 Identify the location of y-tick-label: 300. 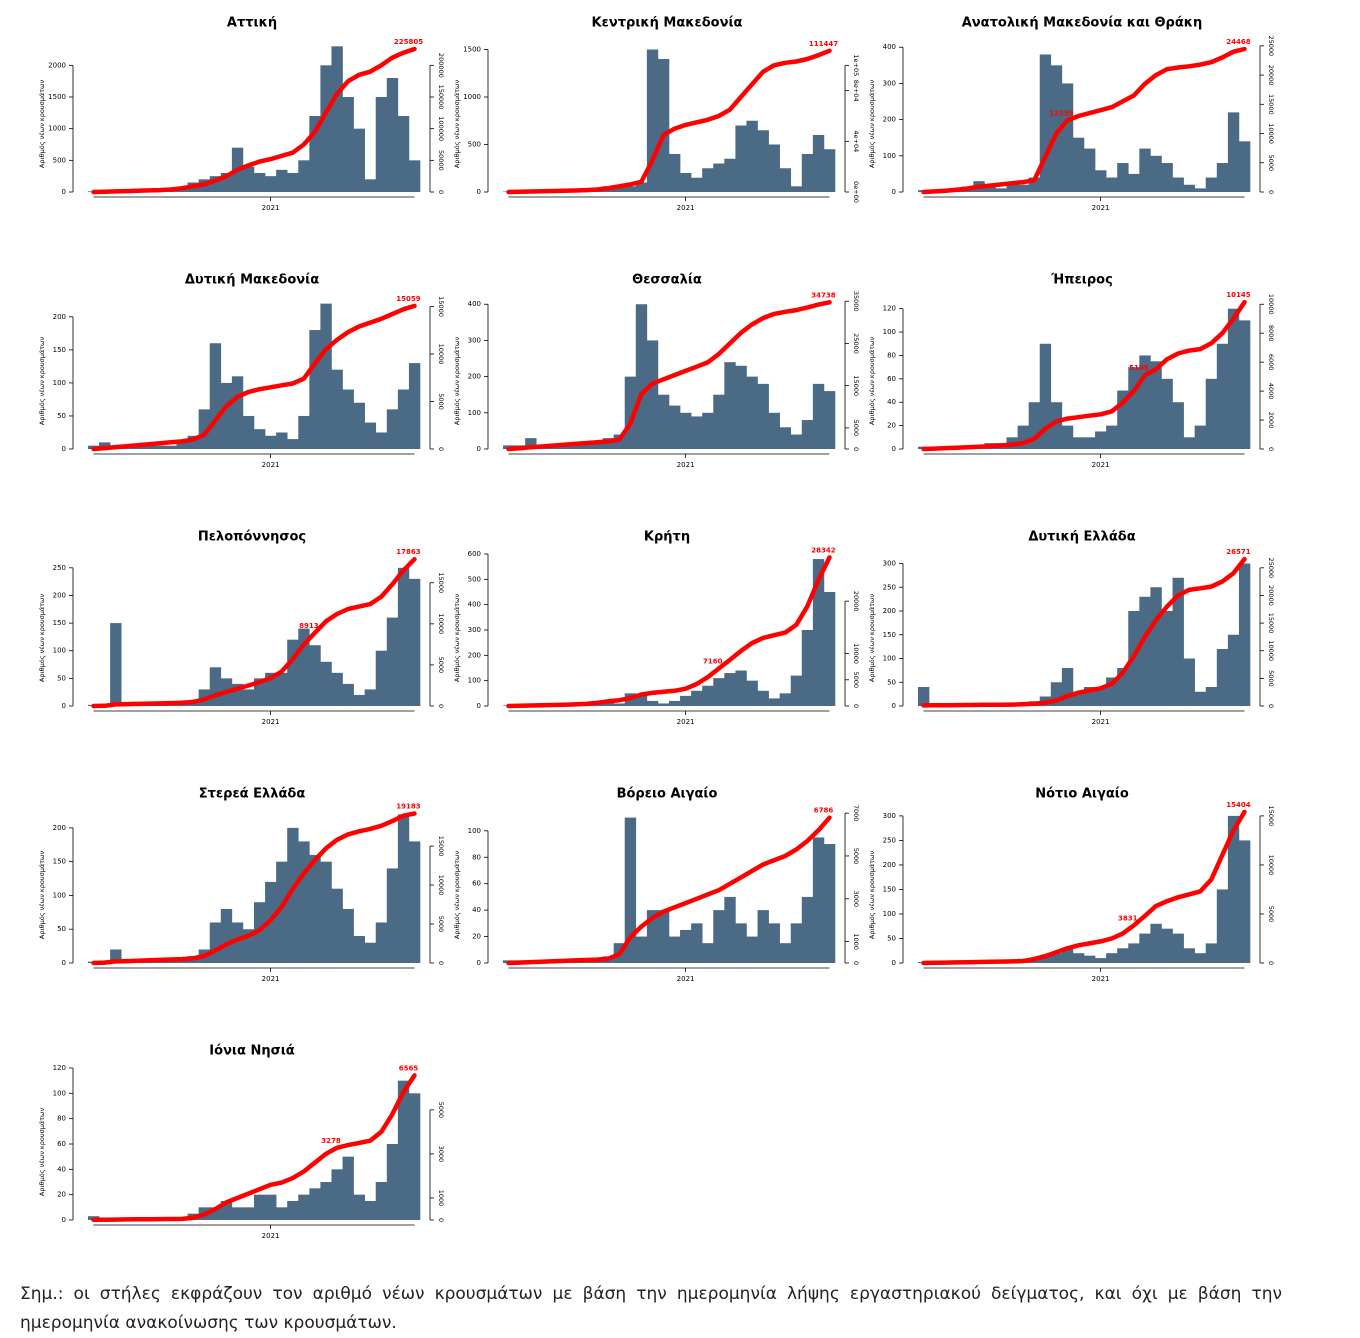
(474, 340).